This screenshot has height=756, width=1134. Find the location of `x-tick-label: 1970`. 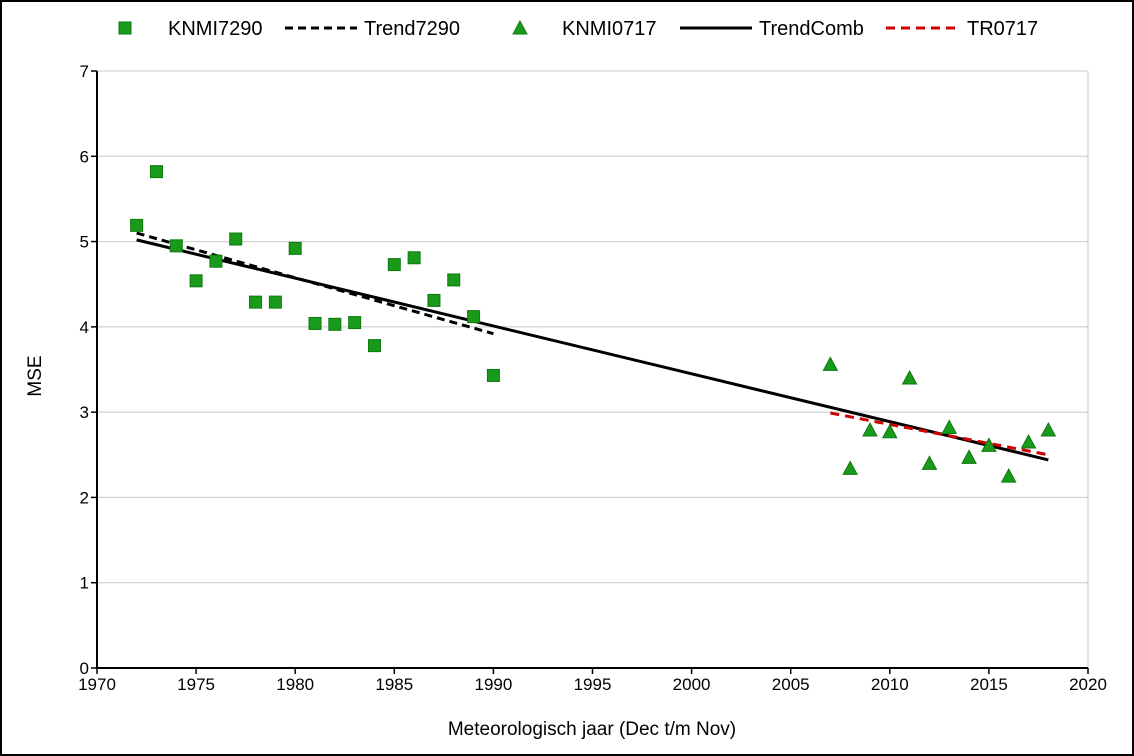

x-tick-label: 1970 is located at coordinates (97, 684).